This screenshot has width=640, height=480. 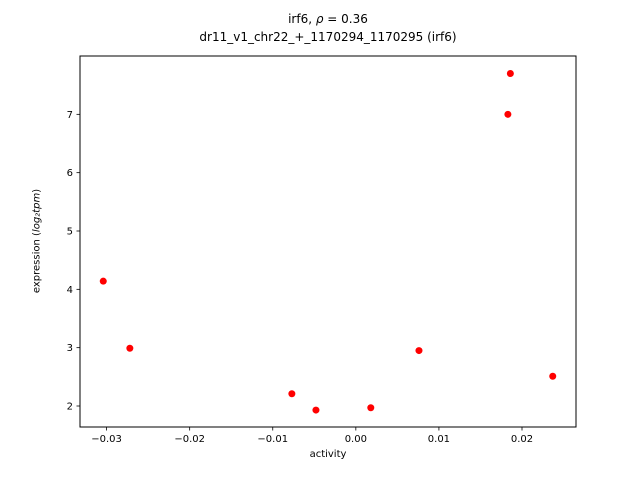 I want to click on y-tick-label: 4, so click(x=70, y=290).